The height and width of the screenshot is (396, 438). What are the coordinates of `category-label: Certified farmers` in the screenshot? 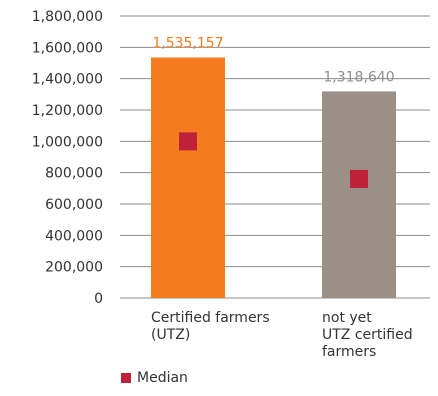 It's located at (210, 318).